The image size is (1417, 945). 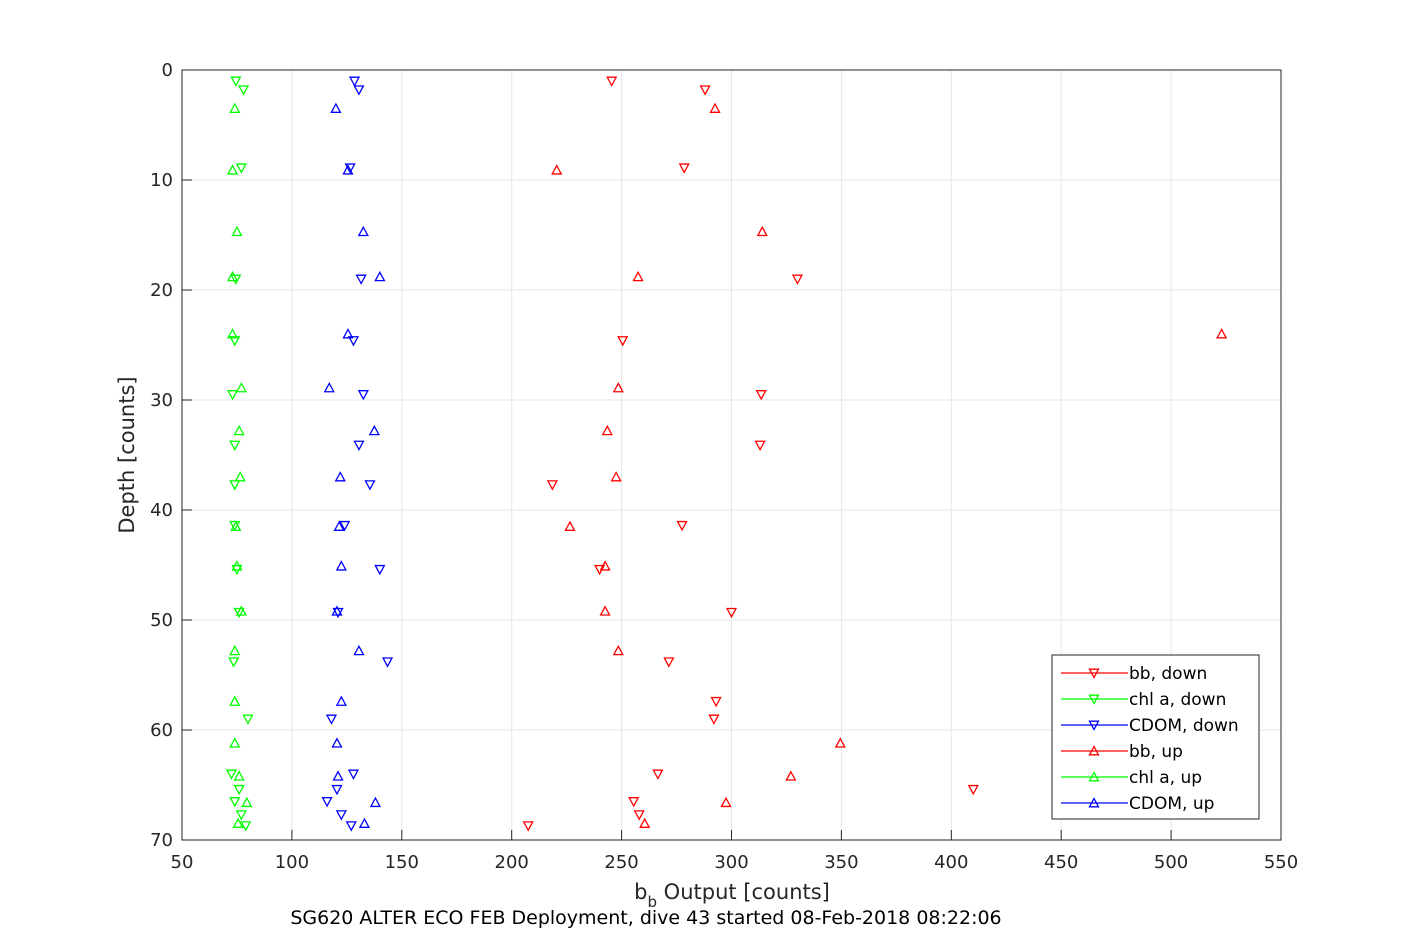 I want to click on y-tick-label: 20, so click(x=161, y=290).